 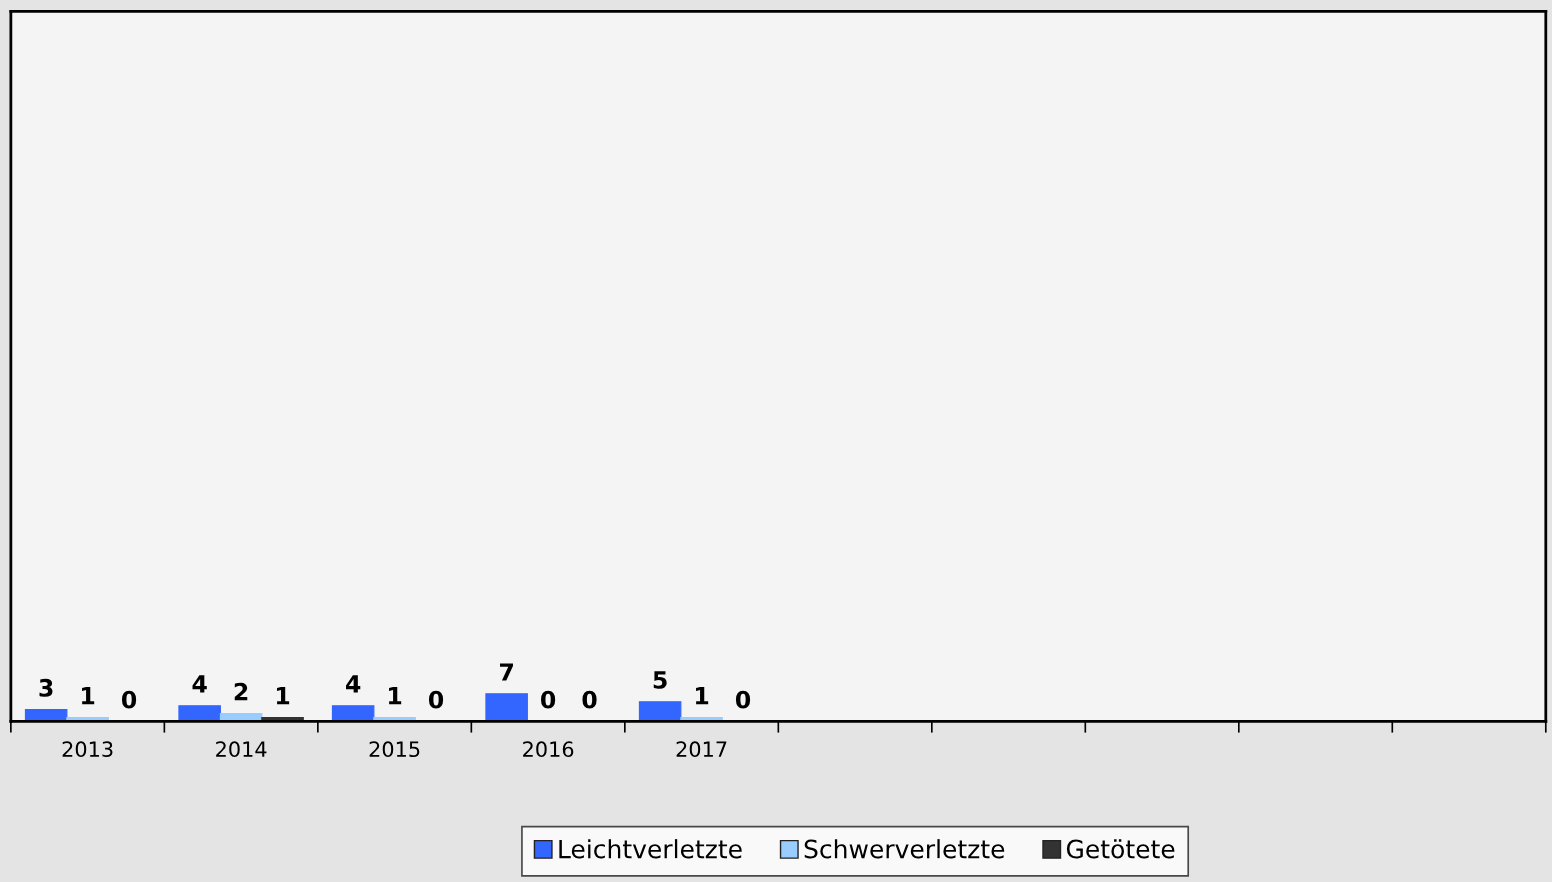 I want to click on x-tick-label: 2017, so click(x=701, y=749).